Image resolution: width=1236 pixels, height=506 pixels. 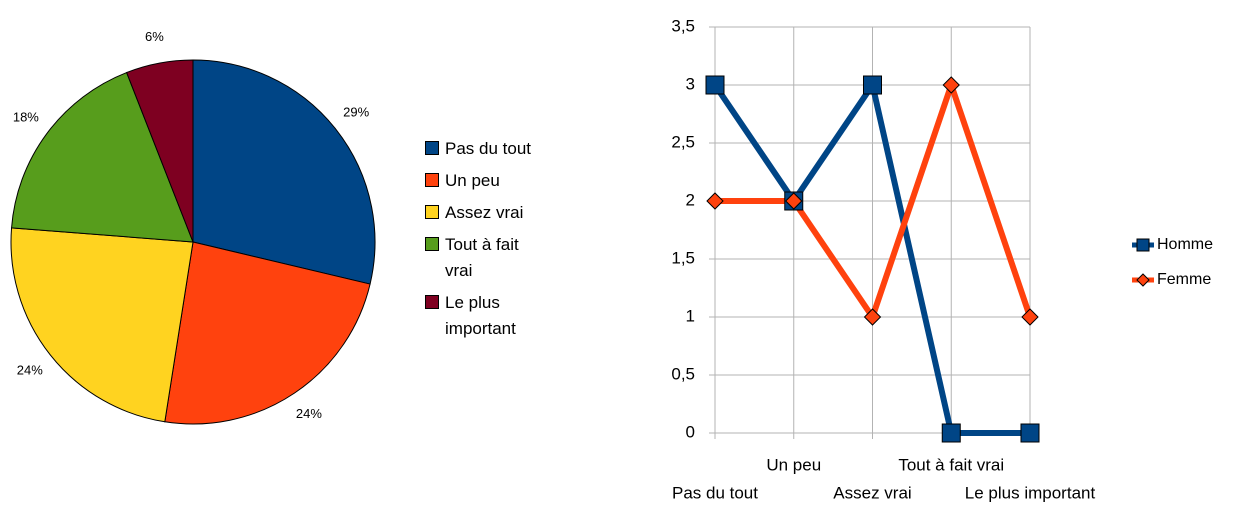 What do you see at coordinates (1185, 244) in the screenshot?
I see `legend-label: Homme` at bounding box center [1185, 244].